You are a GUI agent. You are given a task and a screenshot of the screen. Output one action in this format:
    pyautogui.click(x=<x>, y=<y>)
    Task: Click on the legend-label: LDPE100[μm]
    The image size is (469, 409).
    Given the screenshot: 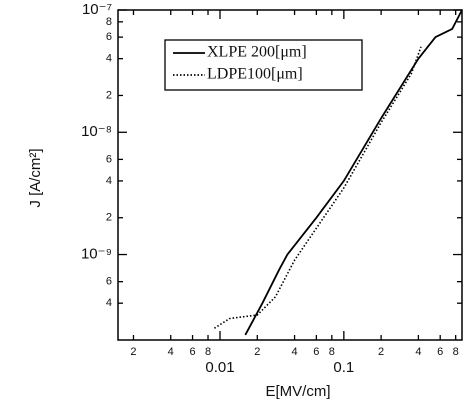 What is the action you would take?
    pyautogui.click(x=255, y=74)
    